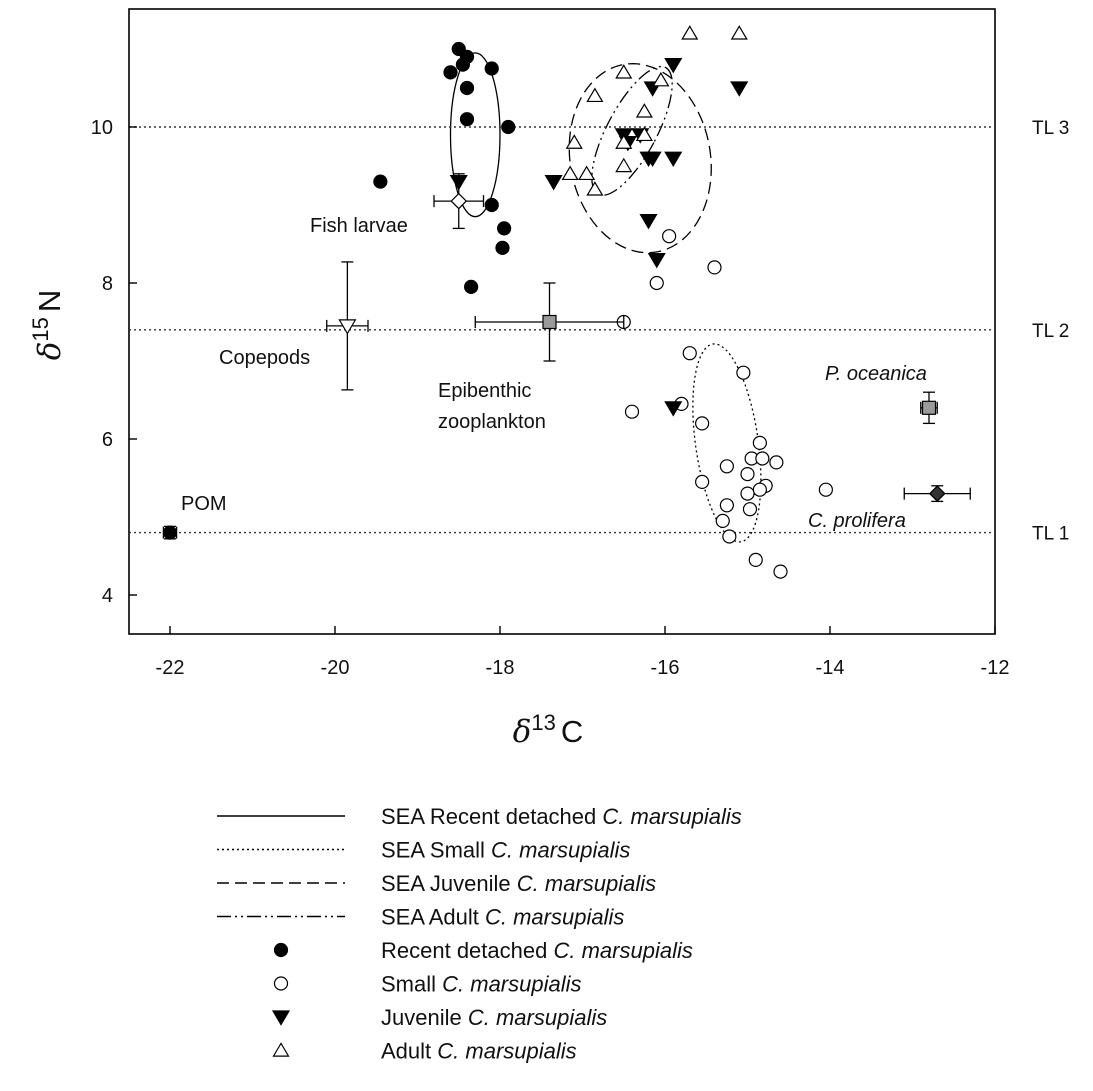 The image size is (1093, 1091). I want to click on legend-label: SEA Adult C. marsupialis, so click(502, 917).